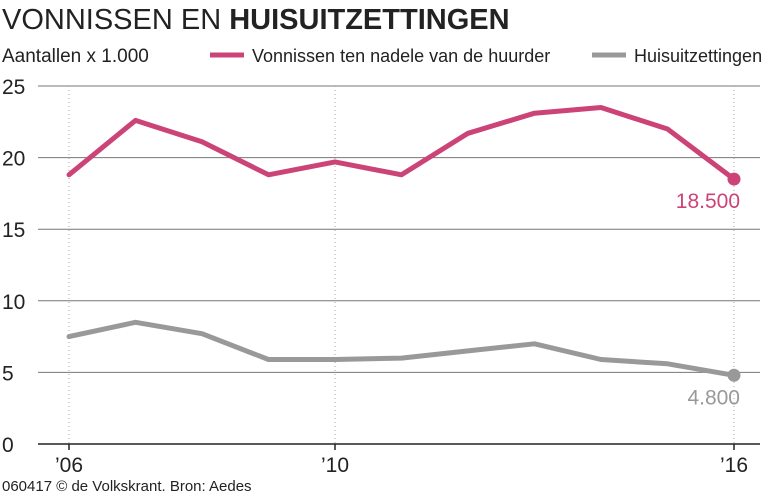 The width and height of the screenshot is (763, 496). I want to click on y-axis-label: Aantallen x 1.000, so click(75, 56).